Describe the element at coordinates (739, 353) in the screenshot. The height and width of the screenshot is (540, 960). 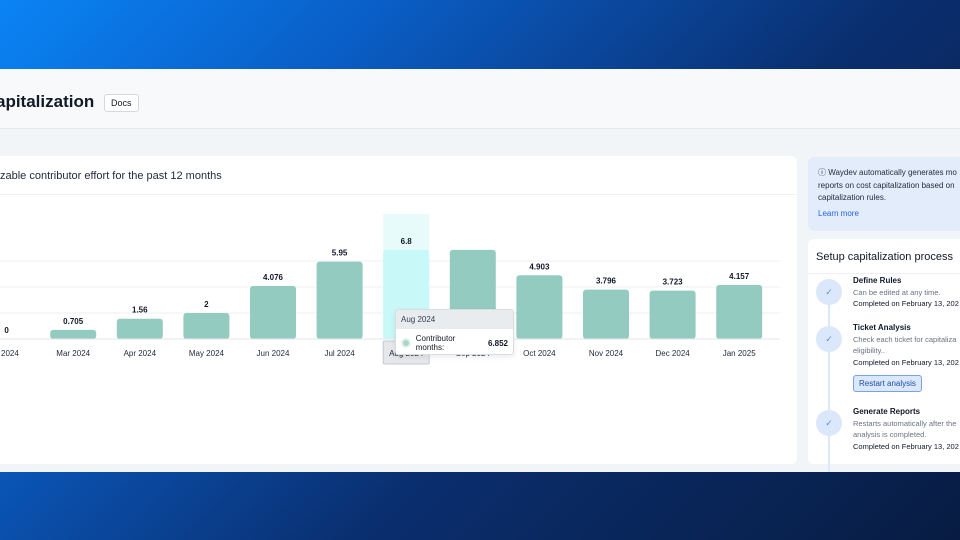
I see `tick-label: Jan 2025` at that location.